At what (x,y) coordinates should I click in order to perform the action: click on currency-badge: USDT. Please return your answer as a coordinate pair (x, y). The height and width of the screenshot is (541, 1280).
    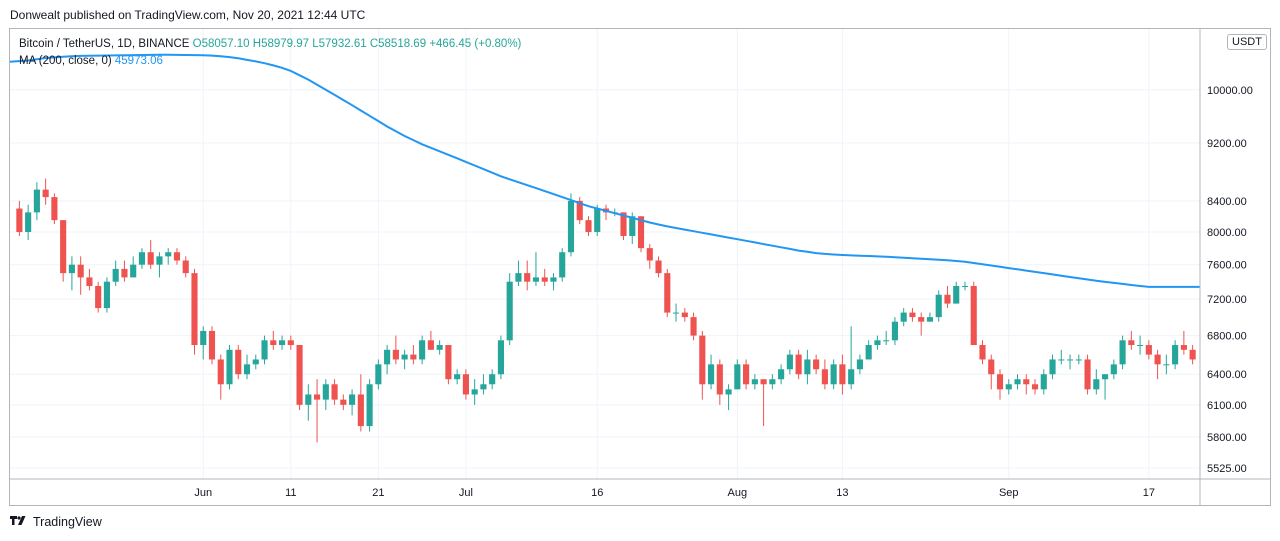
    Looking at the image, I should click on (1247, 42).